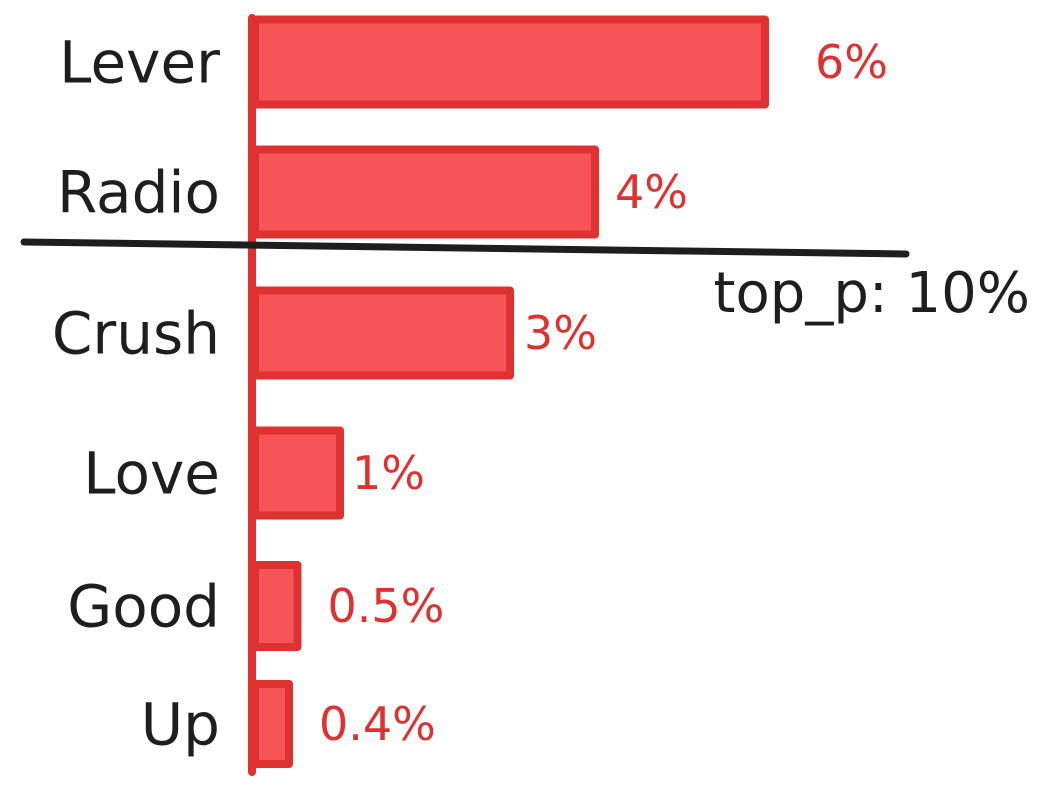 The height and width of the screenshot is (793, 1060). Describe the element at coordinates (425, 192) in the screenshot. I see `bar-radio` at that location.